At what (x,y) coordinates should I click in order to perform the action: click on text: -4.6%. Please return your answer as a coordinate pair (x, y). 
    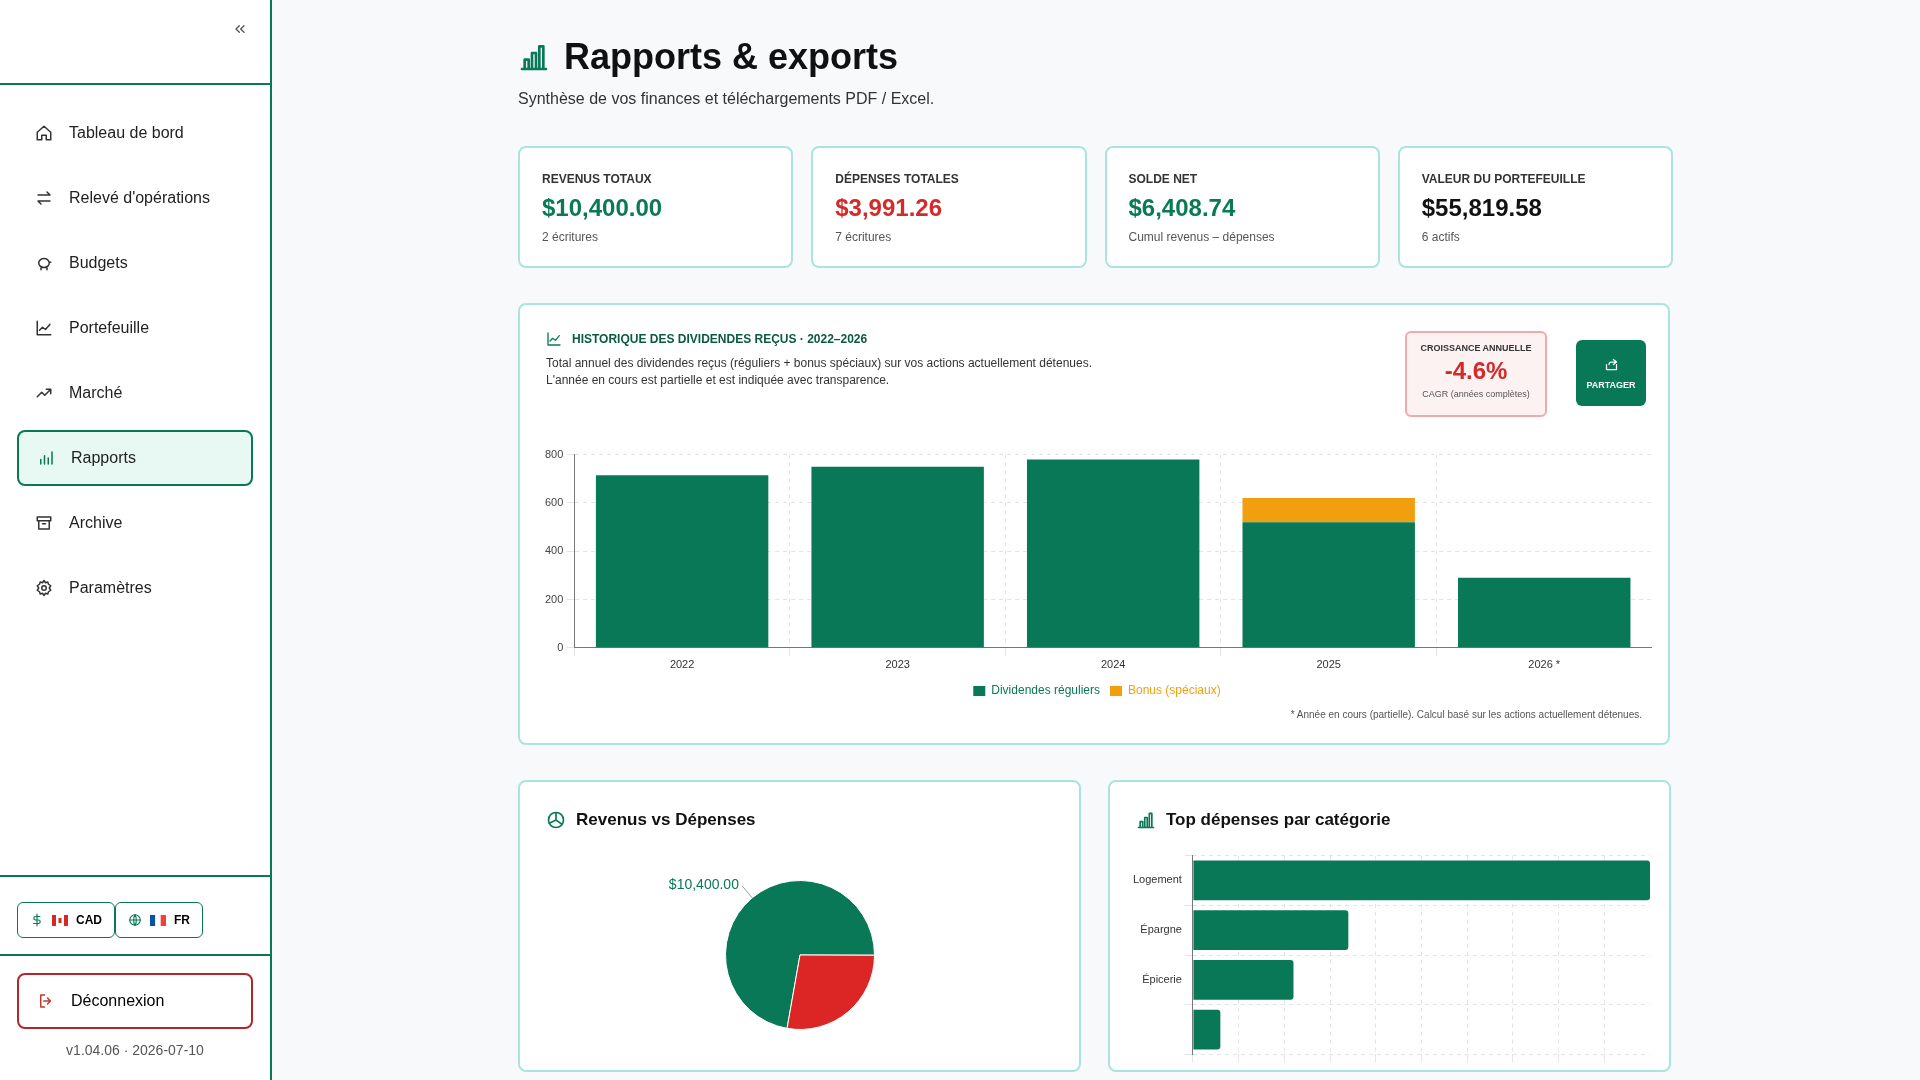
    Looking at the image, I should click on (1476, 371).